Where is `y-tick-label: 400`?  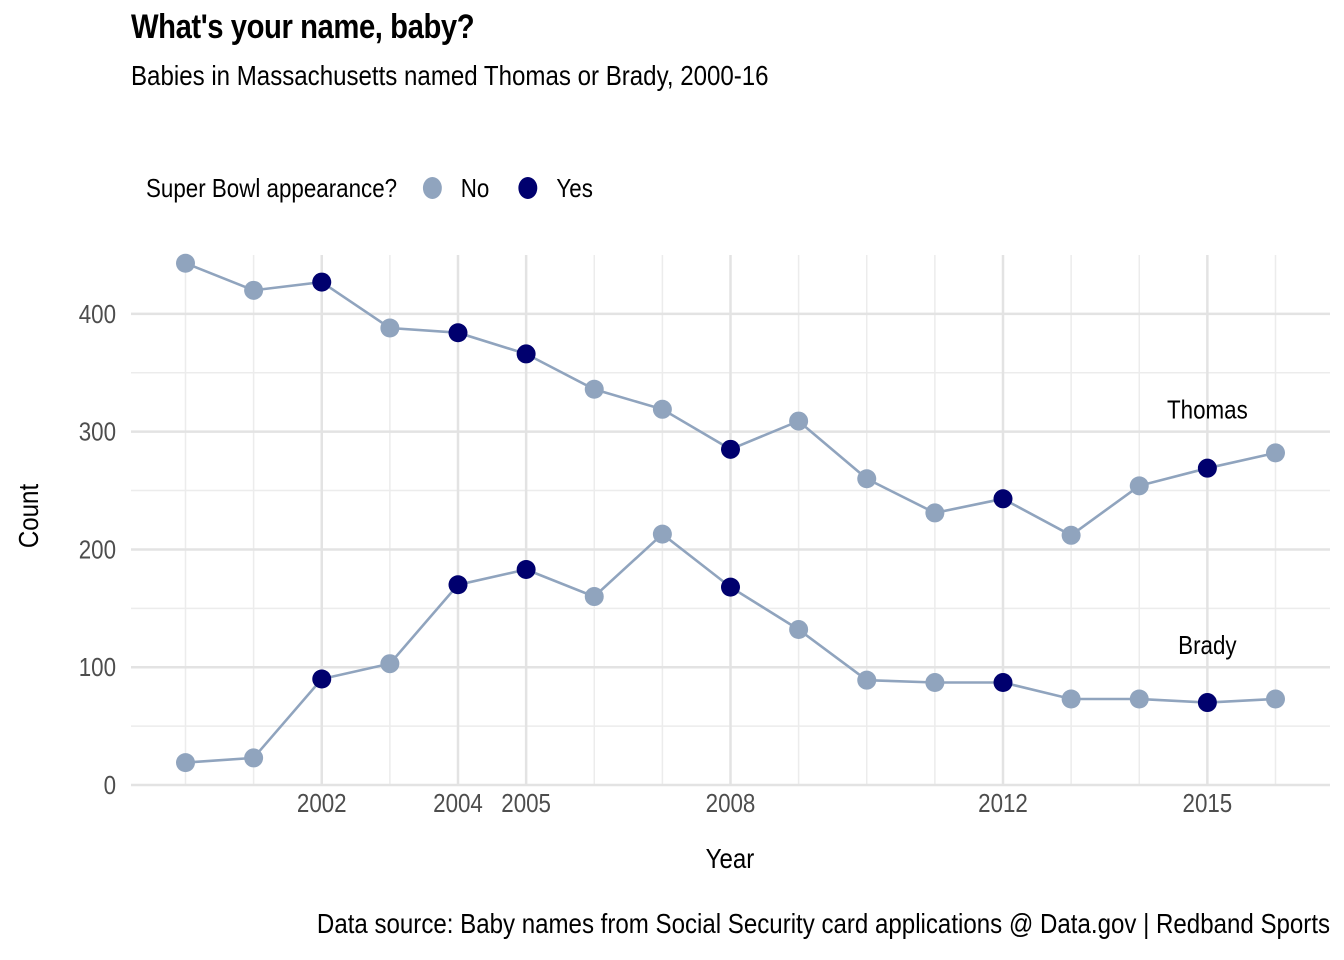
y-tick-label: 400 is located at coordinates (97, 314).